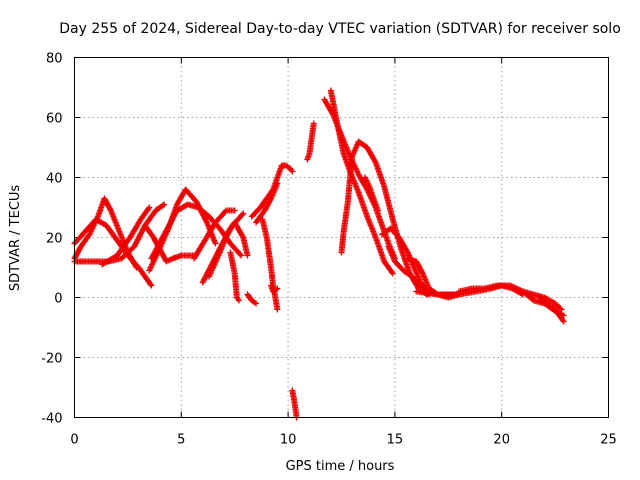  What do you see at coordinates (608, 440) in the screenshot?
I see `x-tick-label: 25` at bounding box center [608, 440].